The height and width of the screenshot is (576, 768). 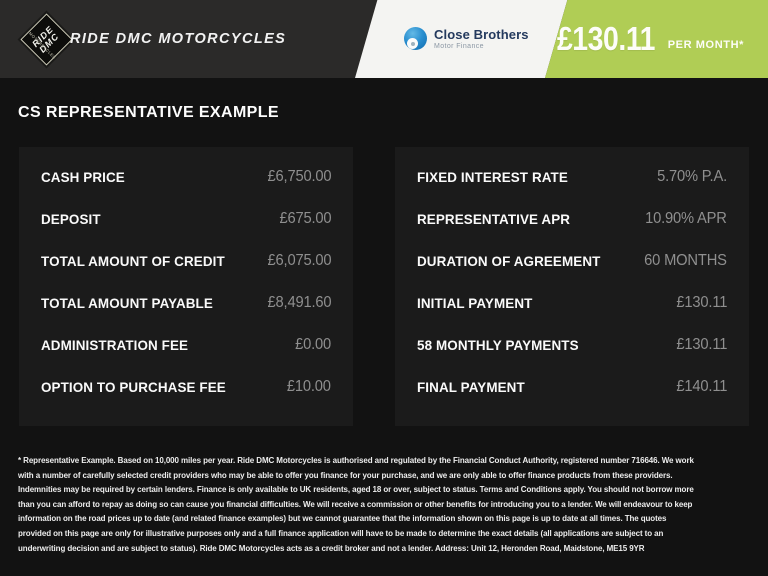 What do you see at coordinates (71, 219) in the screenshot?
I see `finance-row-label: DEPOSIT` at bounding box center [71, 219].